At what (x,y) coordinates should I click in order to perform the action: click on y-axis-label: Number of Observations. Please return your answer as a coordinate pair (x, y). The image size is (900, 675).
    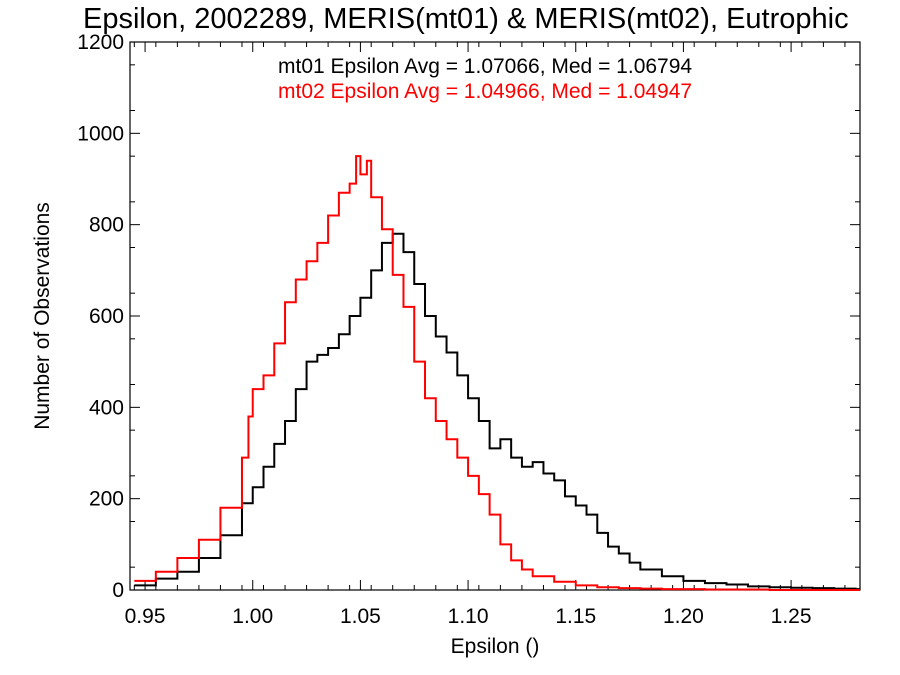
    Looking at the image, I should click on (42, 316).